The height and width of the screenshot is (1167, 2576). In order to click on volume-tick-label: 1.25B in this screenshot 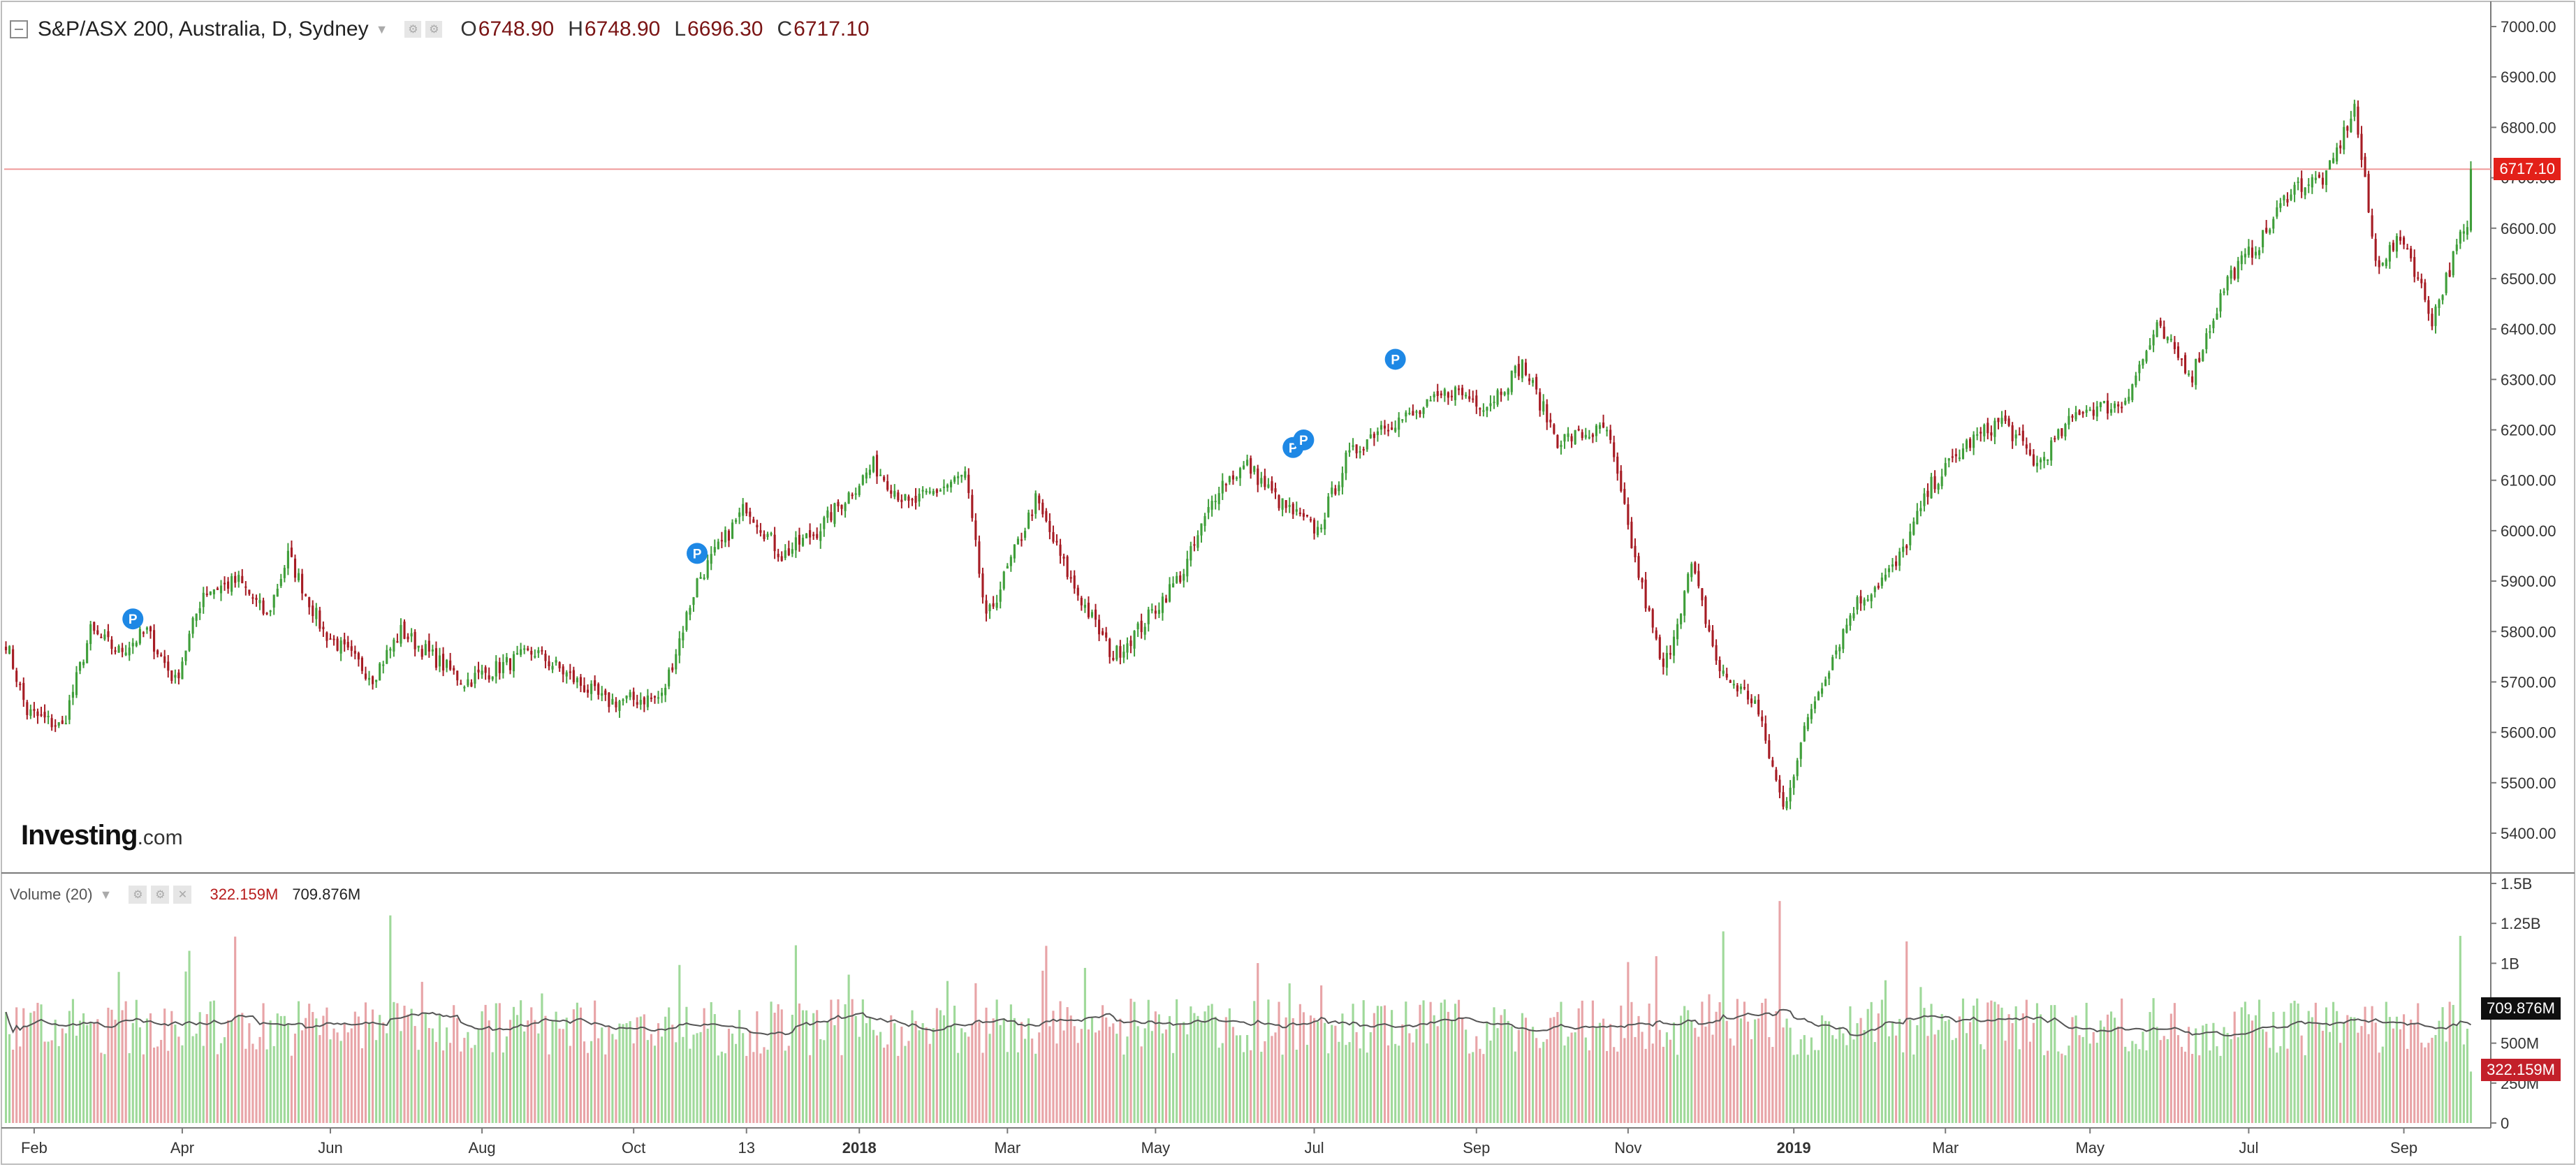, I will do `click(2521, 923)`.